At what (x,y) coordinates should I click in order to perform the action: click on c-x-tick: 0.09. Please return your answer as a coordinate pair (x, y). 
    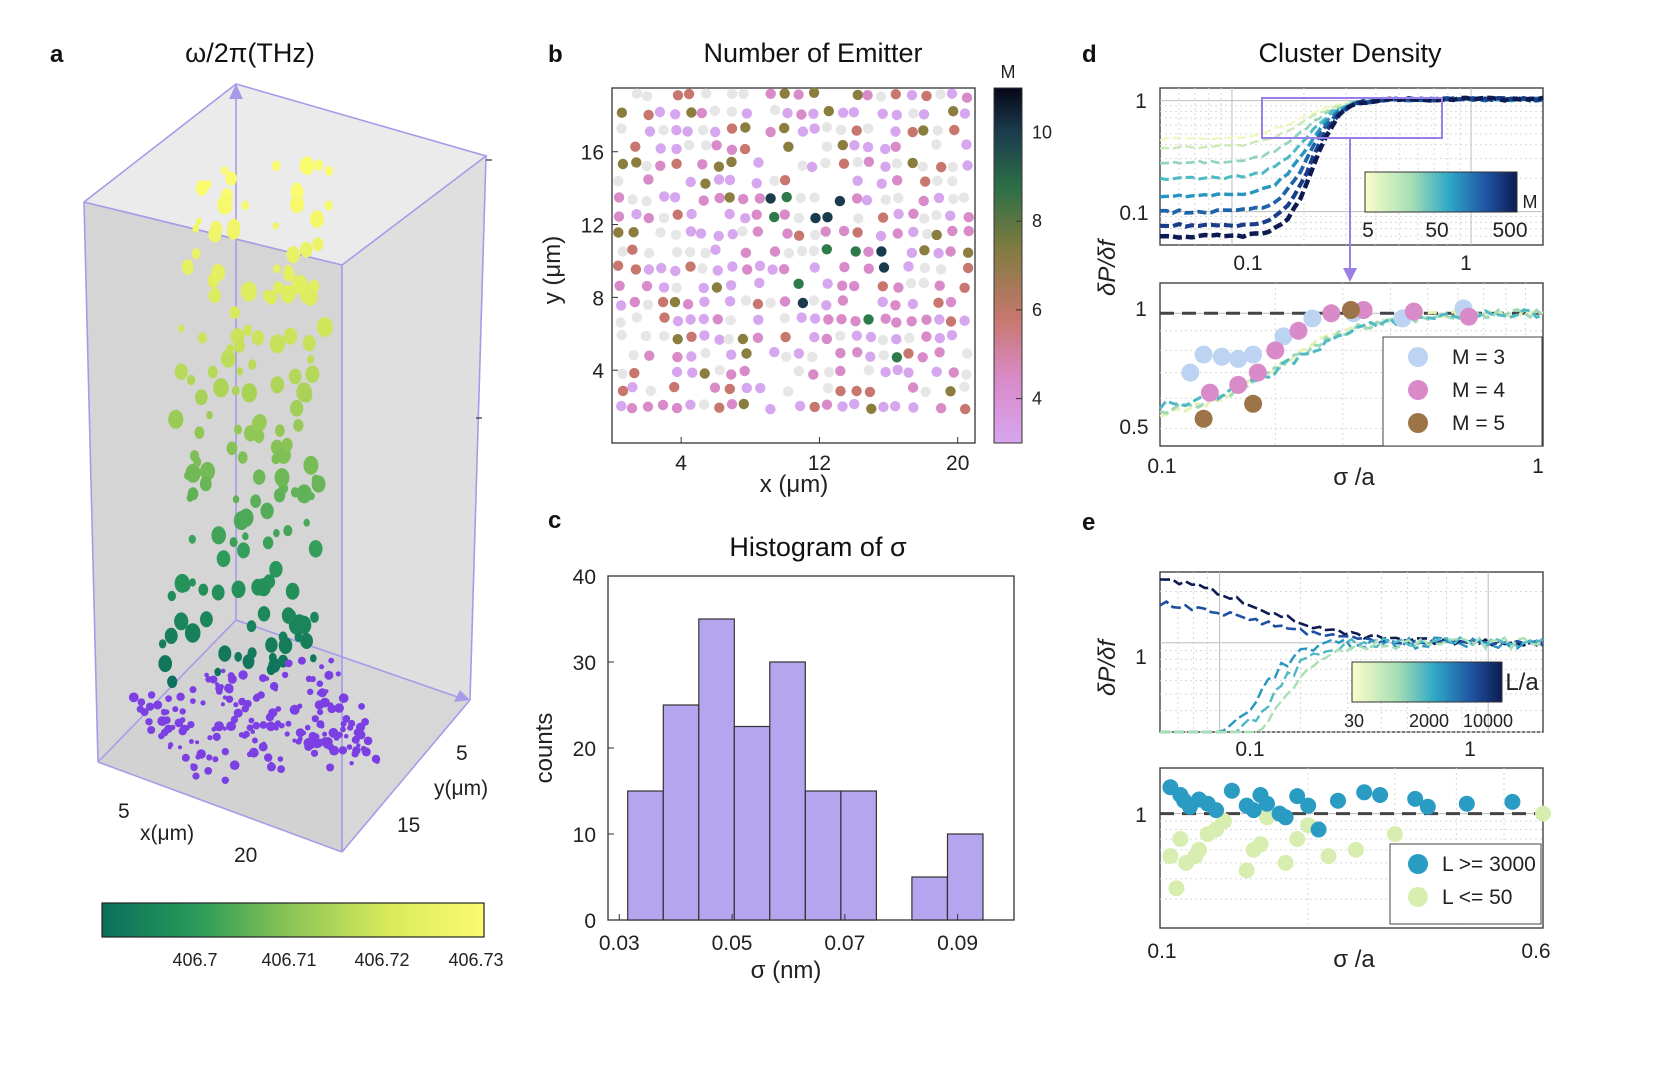
    Looking at the image, I should click on (957, 943).